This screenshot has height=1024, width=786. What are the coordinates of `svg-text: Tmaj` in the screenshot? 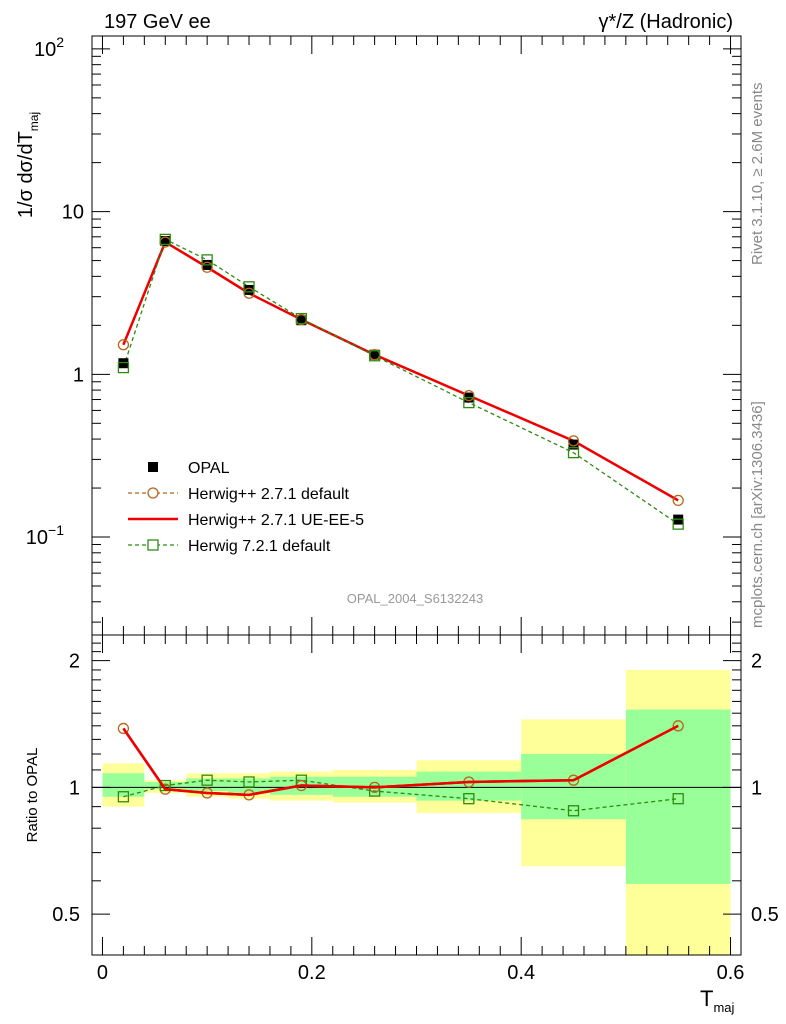 It's located at (717, 1000).